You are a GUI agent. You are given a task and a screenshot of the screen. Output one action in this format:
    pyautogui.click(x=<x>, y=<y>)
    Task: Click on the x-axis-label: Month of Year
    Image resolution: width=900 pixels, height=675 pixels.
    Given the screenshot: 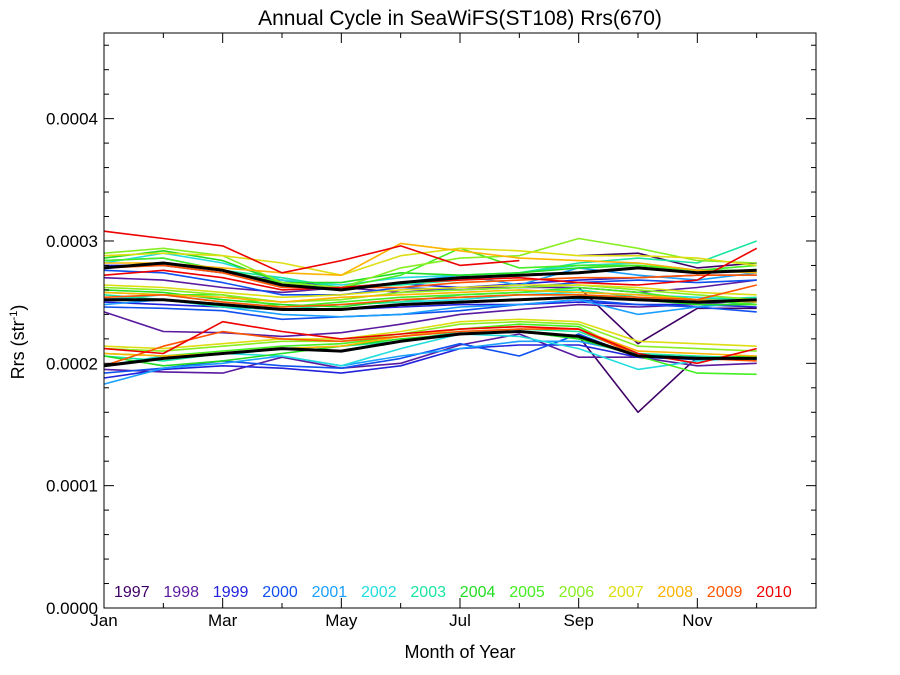 What is the action you would take?
    pyautogui.click(x=459, y=652)
    